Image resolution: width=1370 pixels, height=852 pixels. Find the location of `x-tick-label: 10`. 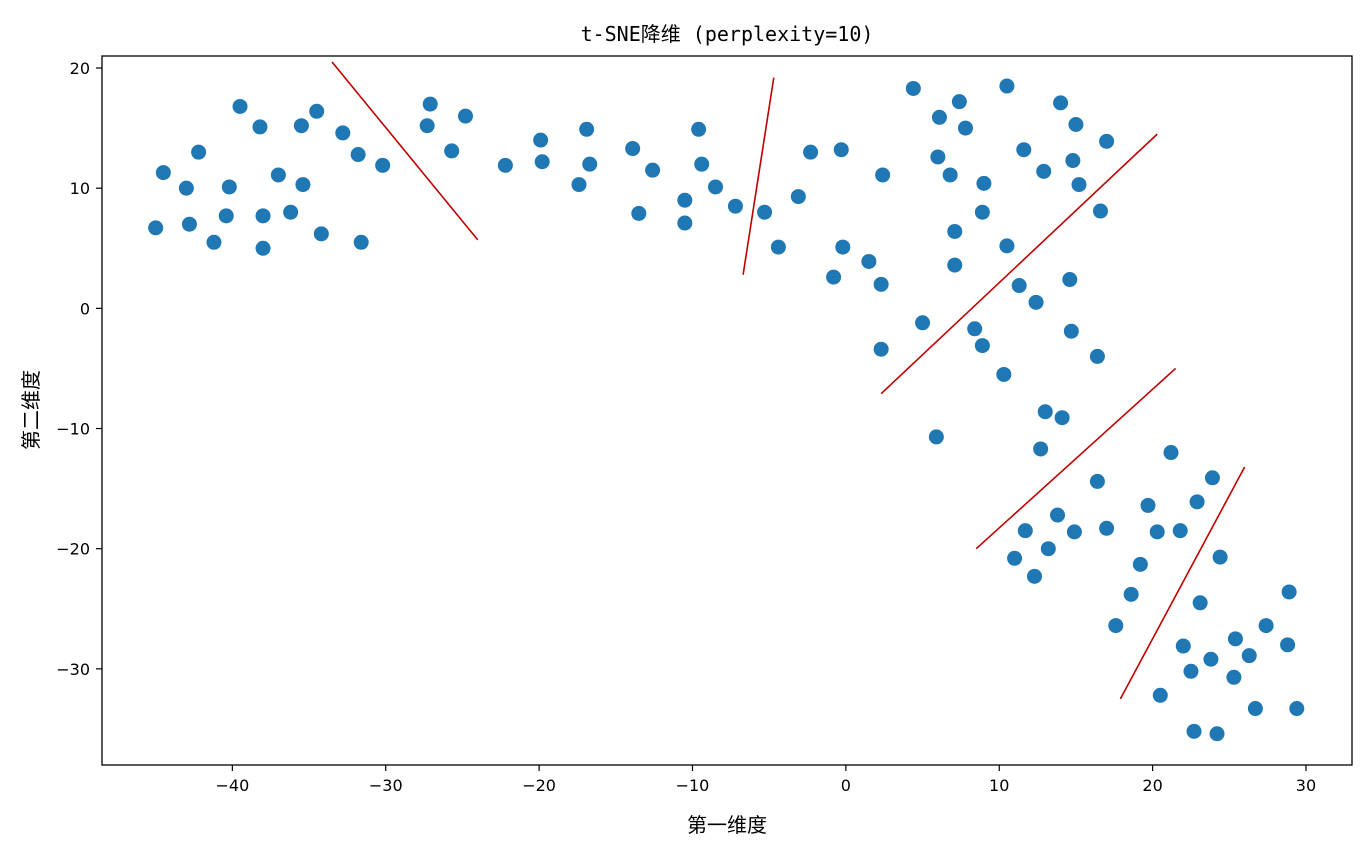

x-tick-label: 10 is located at coordinates (999, 785).